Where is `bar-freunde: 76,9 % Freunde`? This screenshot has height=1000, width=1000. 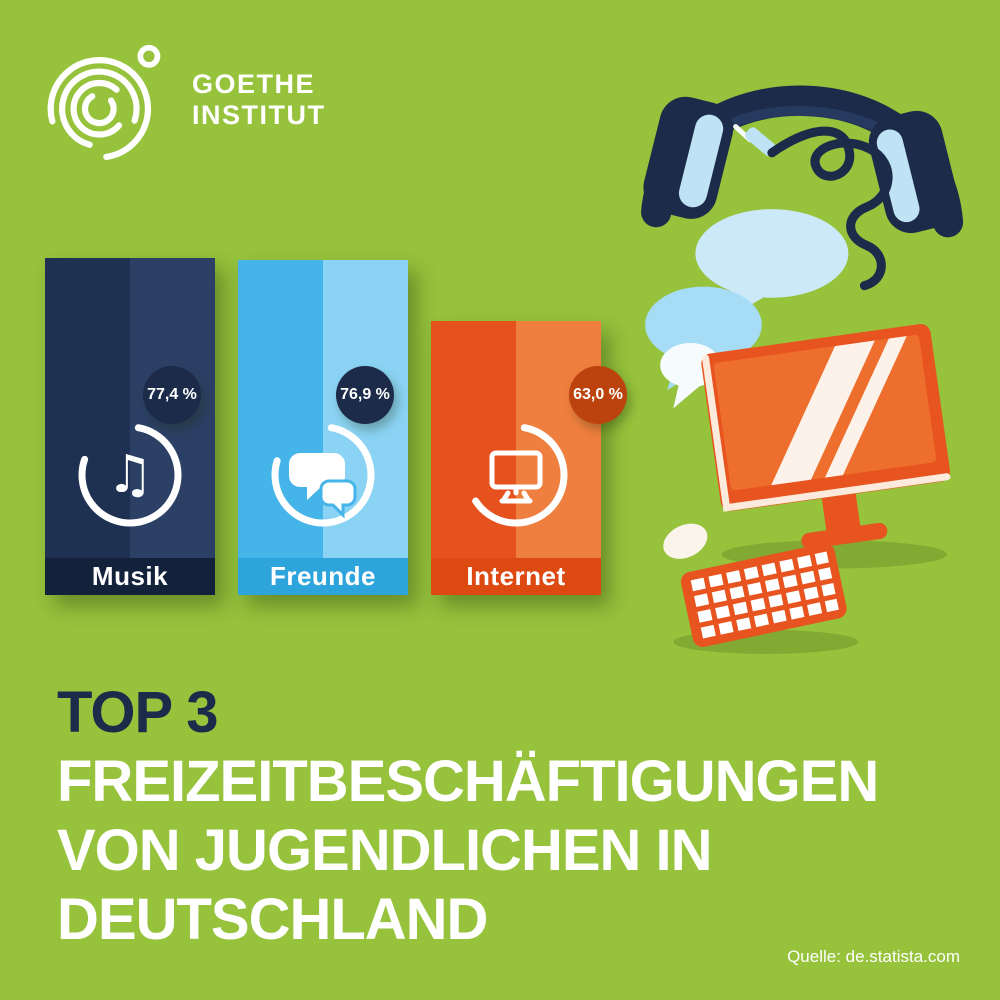
bar-freunde: 76,9 % Freunde is located at coordinates (323, 427).